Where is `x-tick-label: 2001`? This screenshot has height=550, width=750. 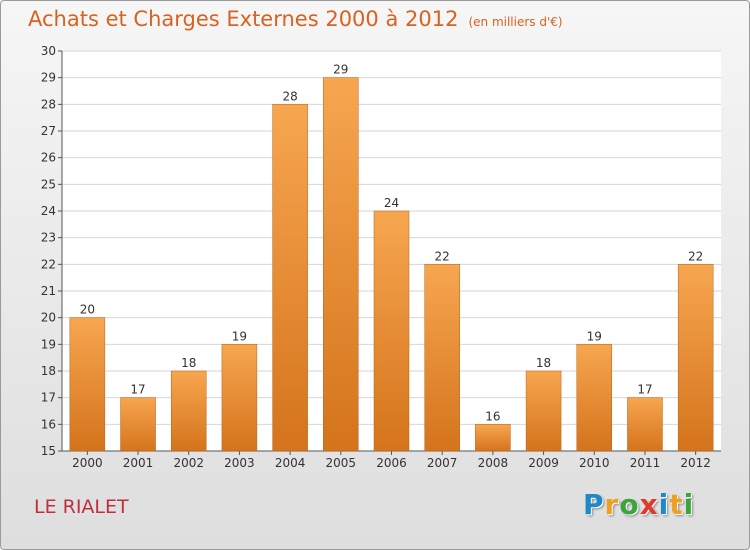
x-tick-label: 2001 is located at coordinates (138, 463).